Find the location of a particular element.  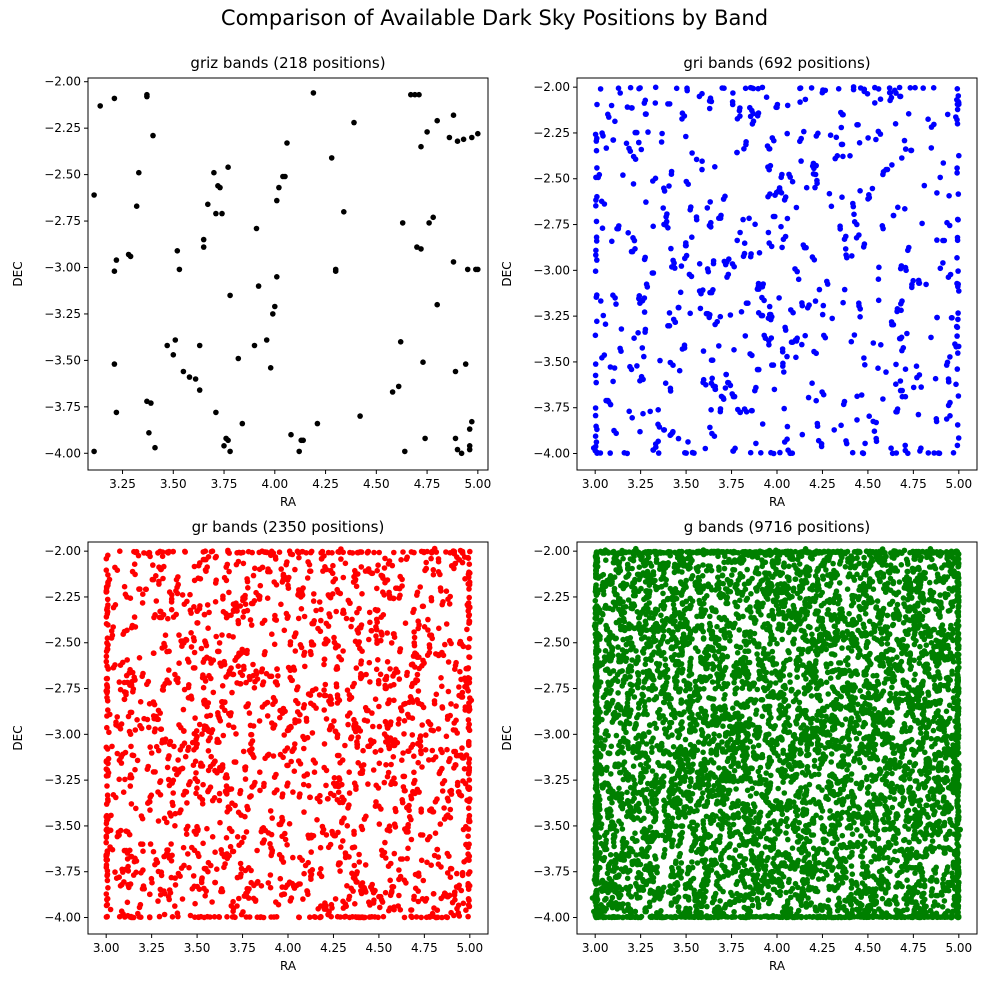

panel-title: griz bands (218 positions) is located at coordinates (287, 63).